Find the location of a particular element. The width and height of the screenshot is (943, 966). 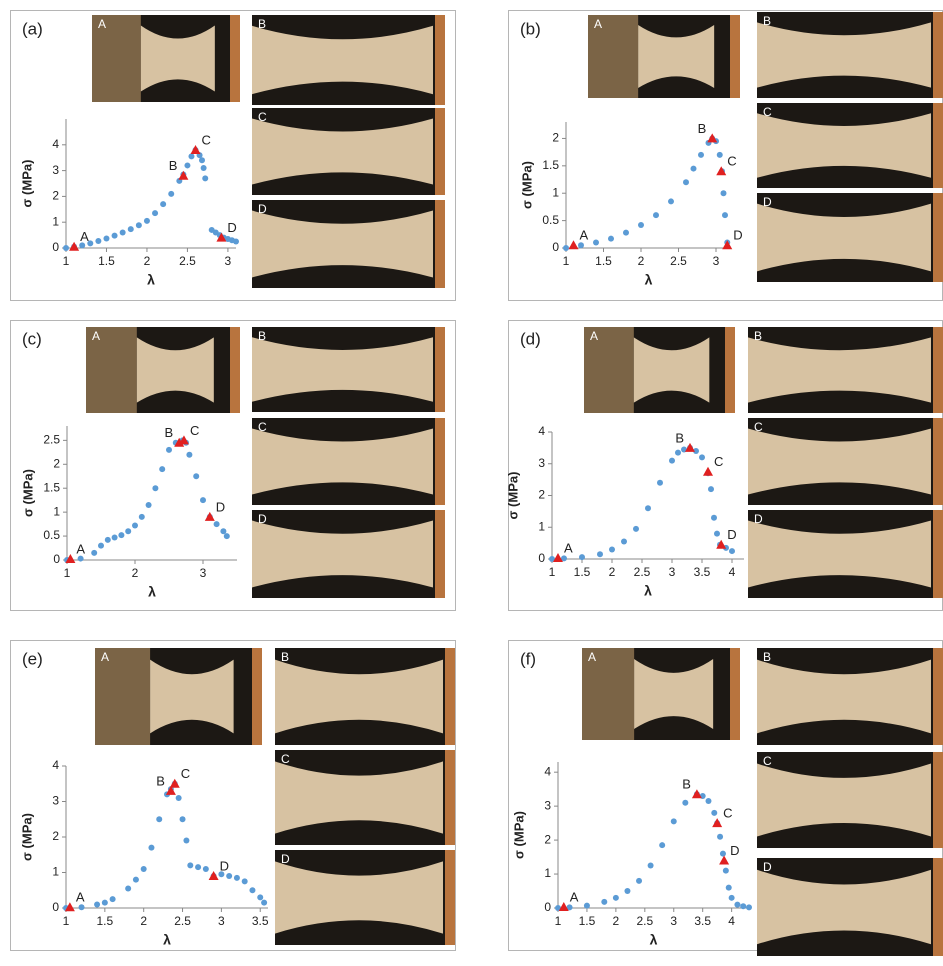

point-label: A is located at coordinates (84, 236).